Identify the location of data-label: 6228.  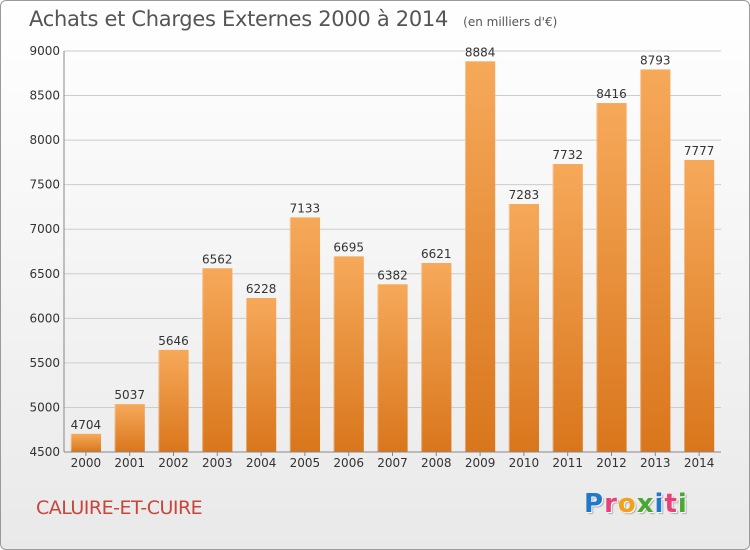
(261, 289).